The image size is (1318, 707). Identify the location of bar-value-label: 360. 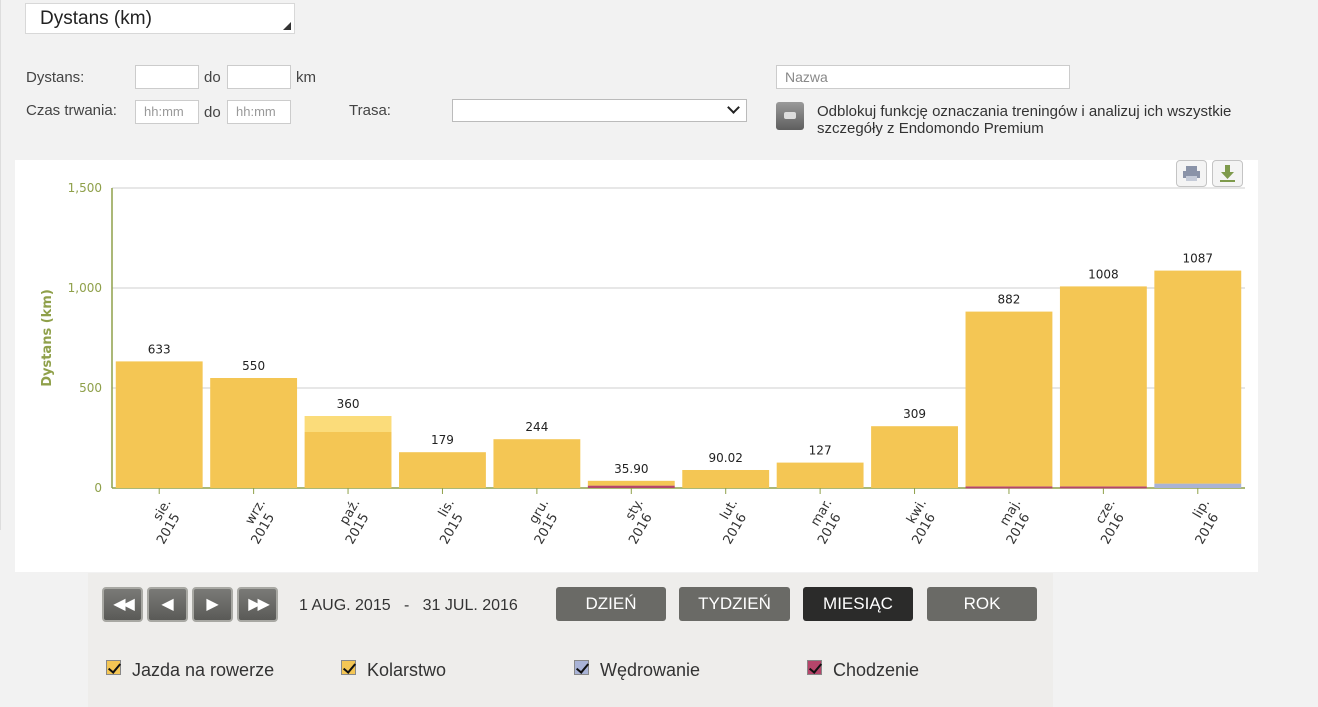
(348, 404).